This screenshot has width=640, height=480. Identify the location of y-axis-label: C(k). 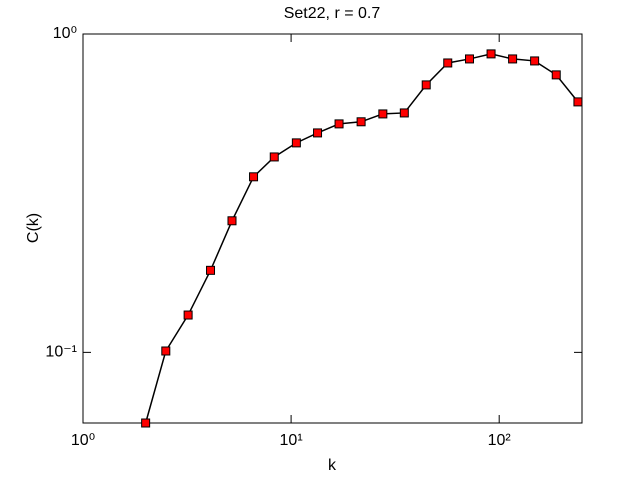
(33, 228).